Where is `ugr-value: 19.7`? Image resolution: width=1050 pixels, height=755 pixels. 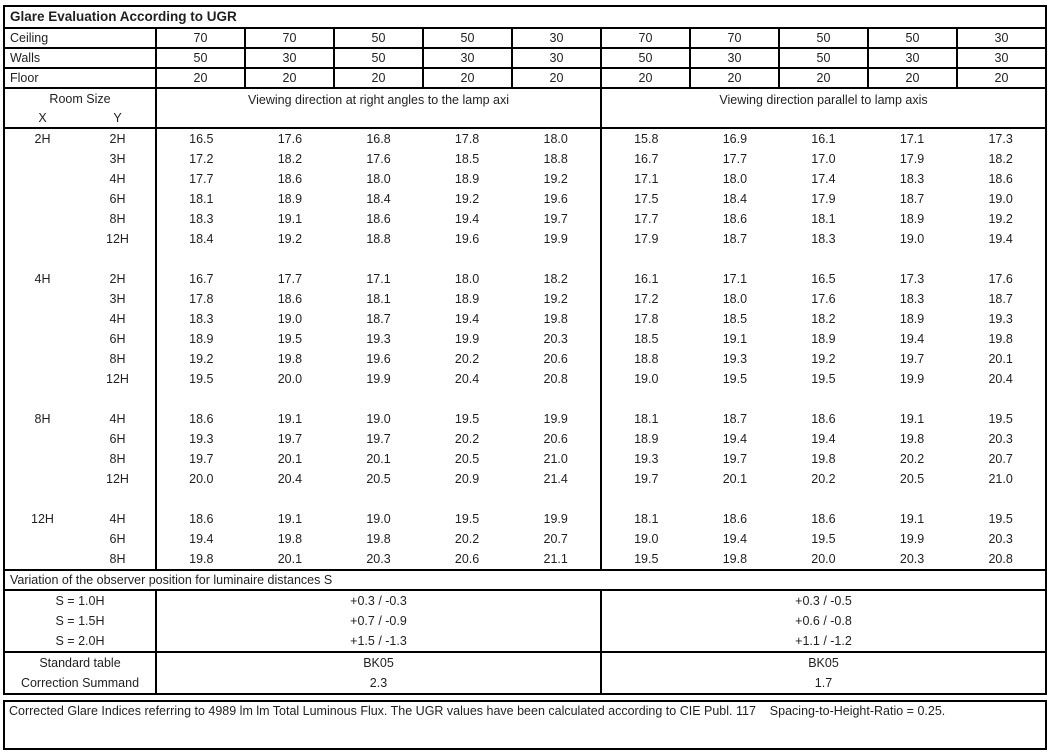 ugr-value: 19.7 is located at coordinates (912, 359).